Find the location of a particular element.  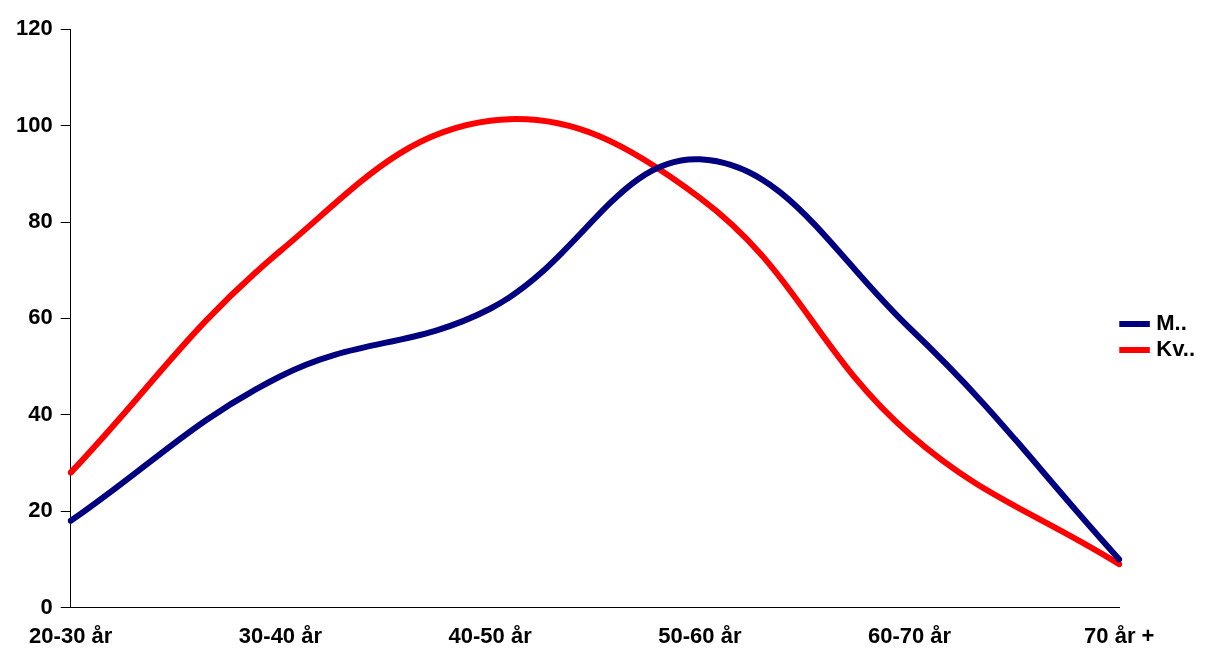

x-tick-label: 30-40 år is located at coordinates (280, 635).